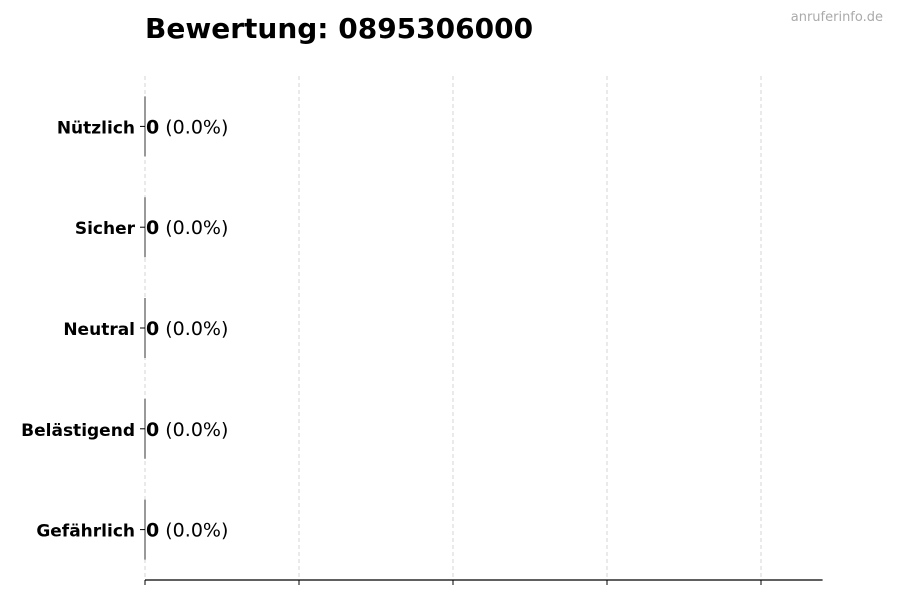  What do you see at coordinates (78, 431) in the screenshot?
I see `y-tick-label: Belästigend` at bounding box center [78, 431].